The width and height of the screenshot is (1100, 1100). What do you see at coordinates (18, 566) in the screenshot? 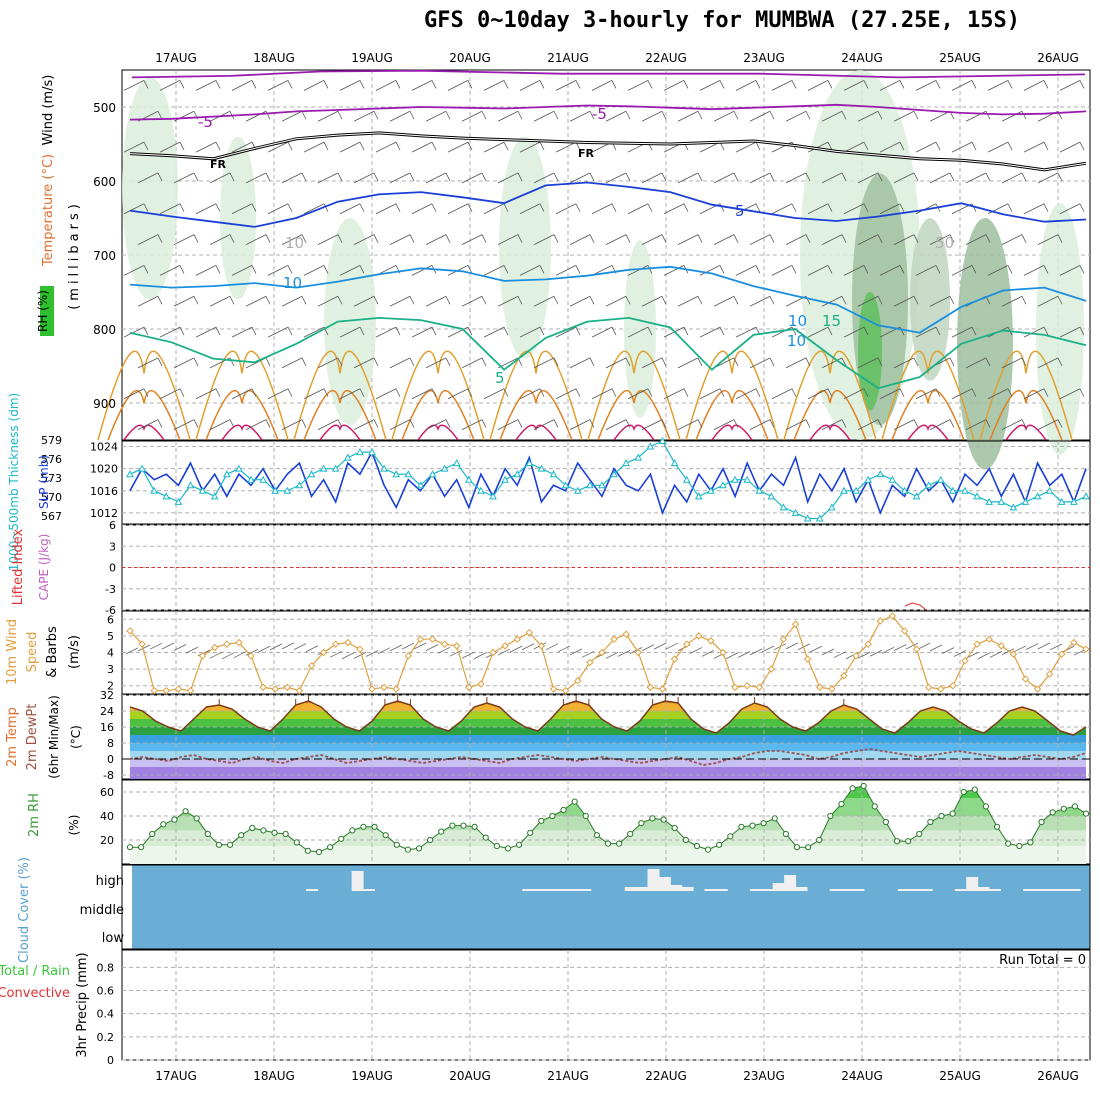
I see `ylabel-lifted-index: Lifted Index` at bounding box center [18, 566].